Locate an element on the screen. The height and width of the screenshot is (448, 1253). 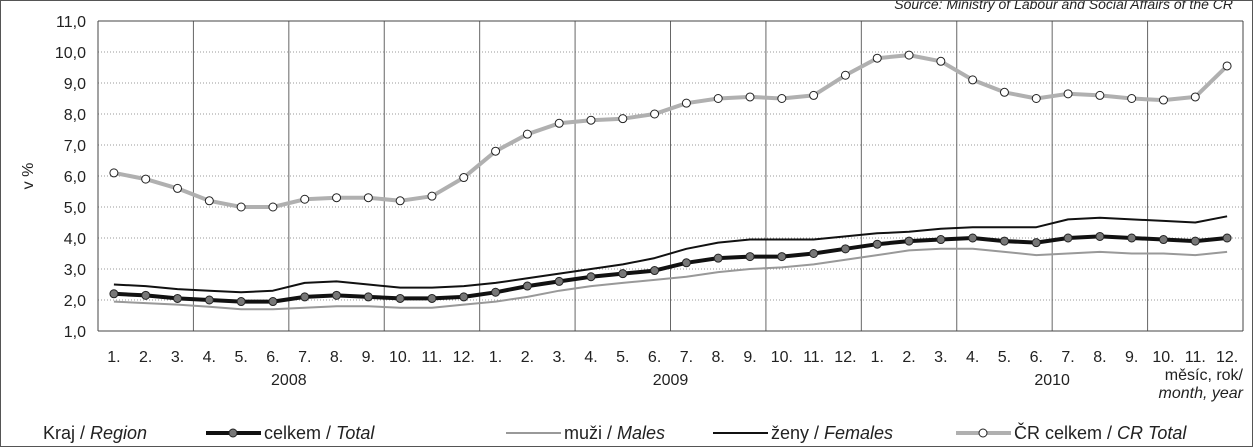
legend-item-cr: ČR celkem / CR Total is located at coordinates (1071, 432).